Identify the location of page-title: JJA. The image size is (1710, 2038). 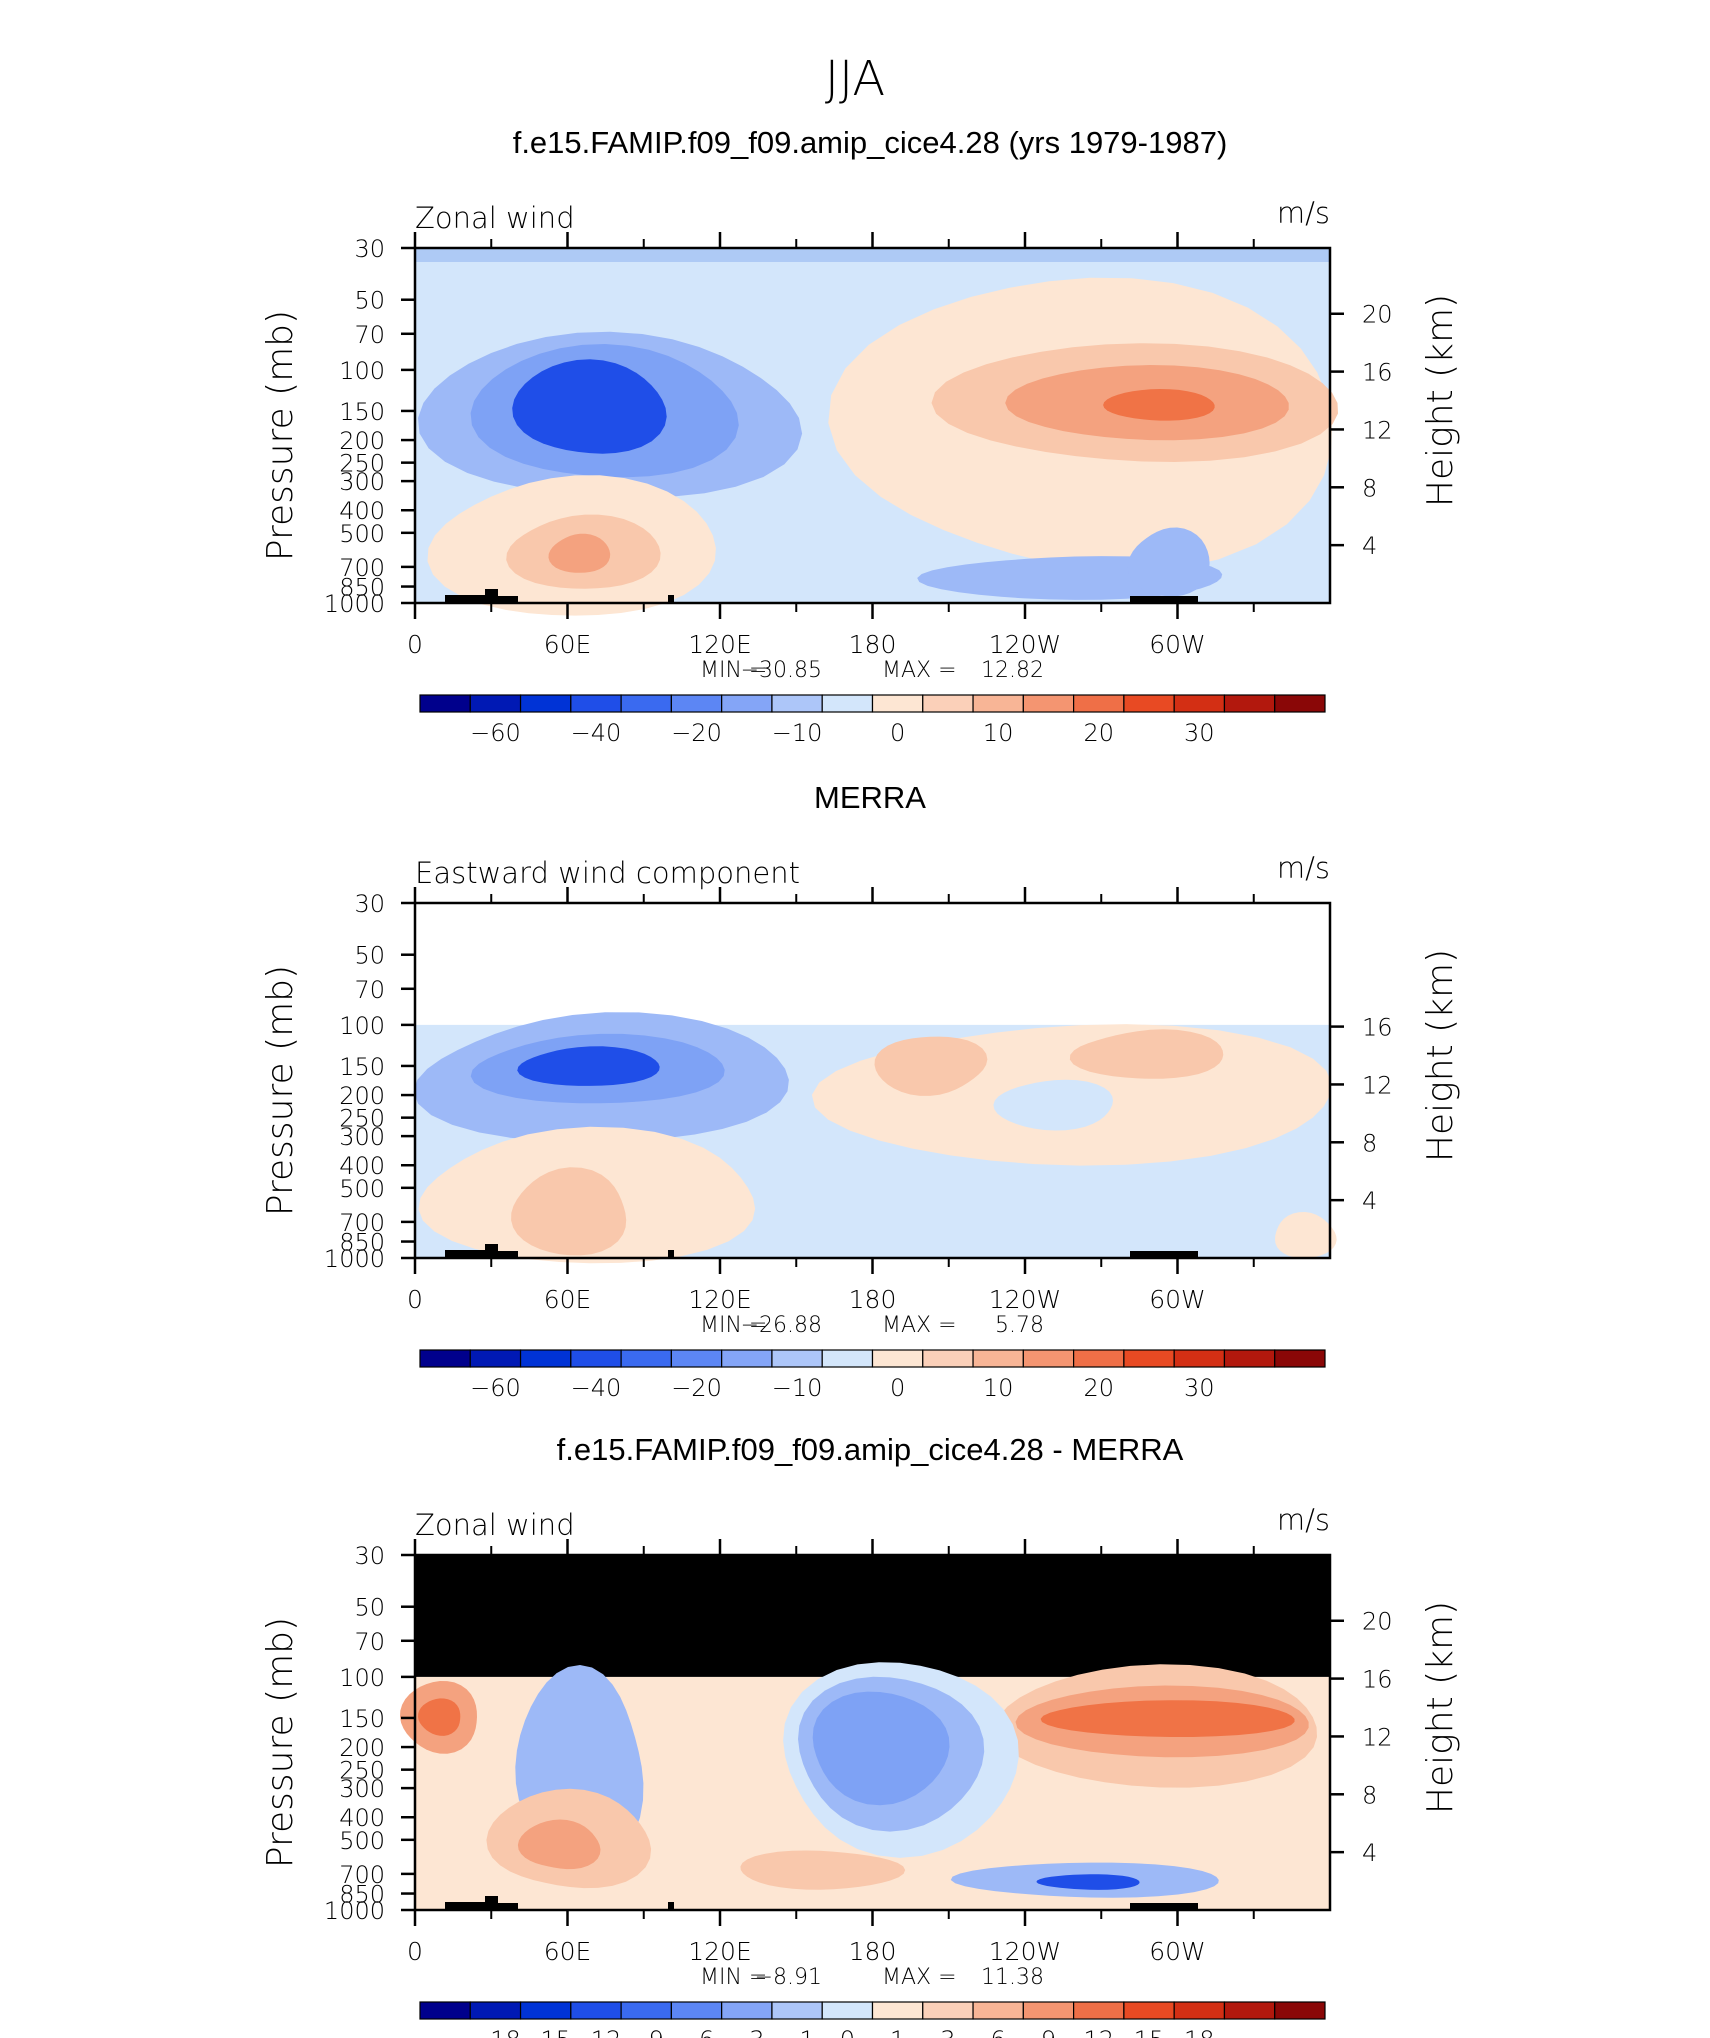
(855, 79).